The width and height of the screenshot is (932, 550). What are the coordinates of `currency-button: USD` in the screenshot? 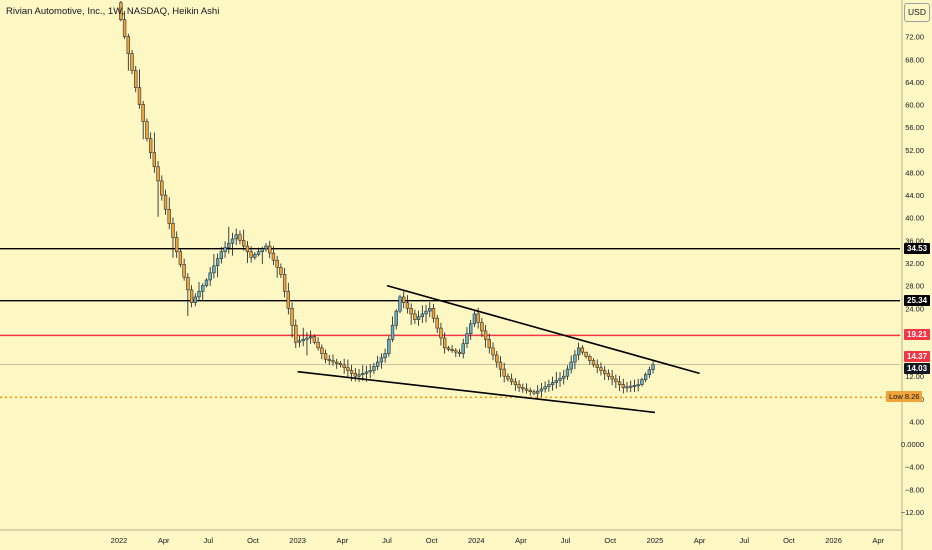 It's located at (917, 12).